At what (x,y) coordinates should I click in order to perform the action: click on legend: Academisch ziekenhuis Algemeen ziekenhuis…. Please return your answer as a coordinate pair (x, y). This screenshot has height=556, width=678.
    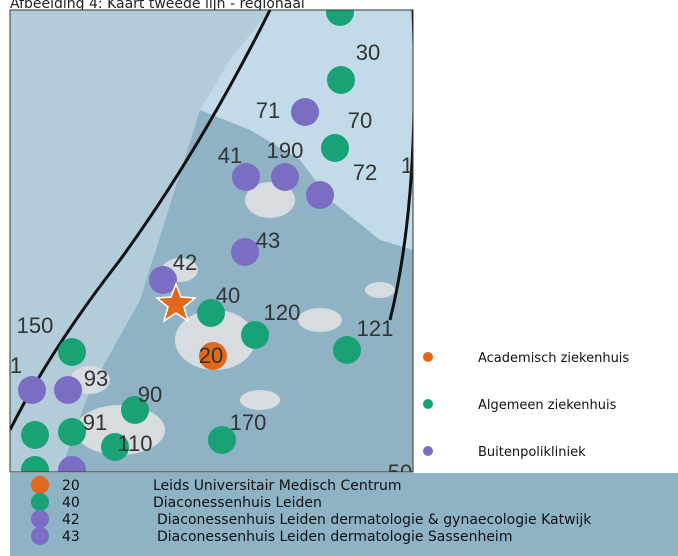
    Looking at the image, I should click on (526, 405).